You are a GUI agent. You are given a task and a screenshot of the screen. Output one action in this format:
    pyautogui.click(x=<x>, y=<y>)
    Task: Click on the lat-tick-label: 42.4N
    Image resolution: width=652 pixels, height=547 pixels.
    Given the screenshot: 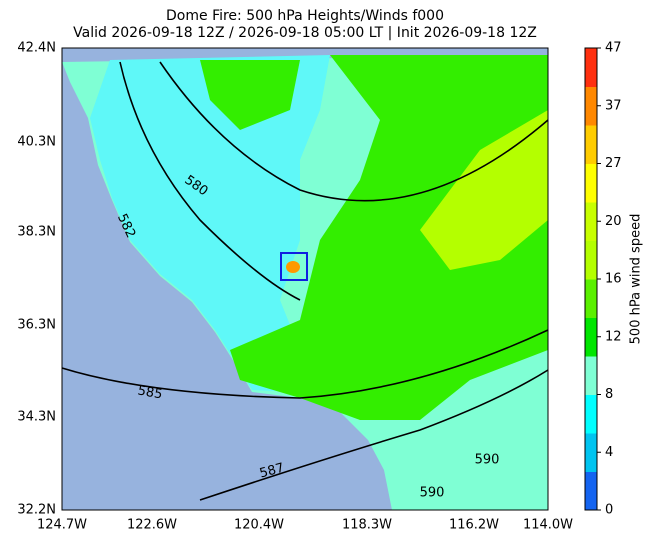 What is the action you would take?
    pyautogui.click(x=36, y=48)
    